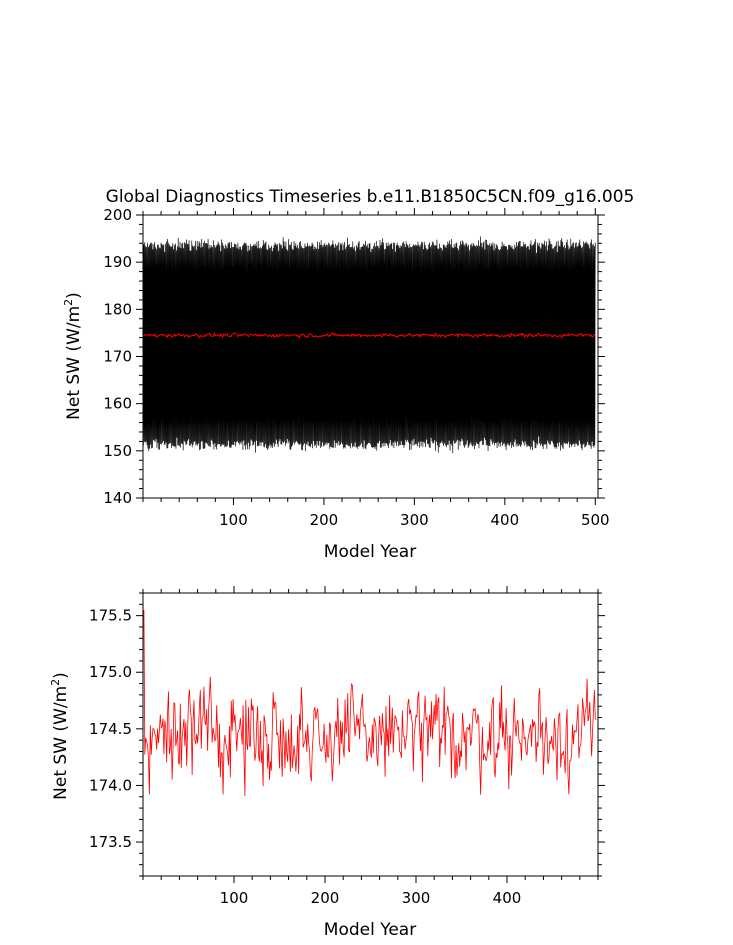 The width and height of the screenshot is (733, 945). What do you see at coordinates (117, 262) in the screenshot?
I see `y-tick-label: 190` at bounding box center [117, 262].